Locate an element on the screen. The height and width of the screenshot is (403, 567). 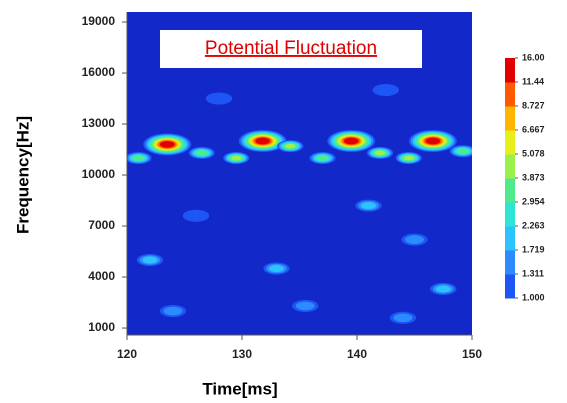
title-box is located at coordinates (291, 49).